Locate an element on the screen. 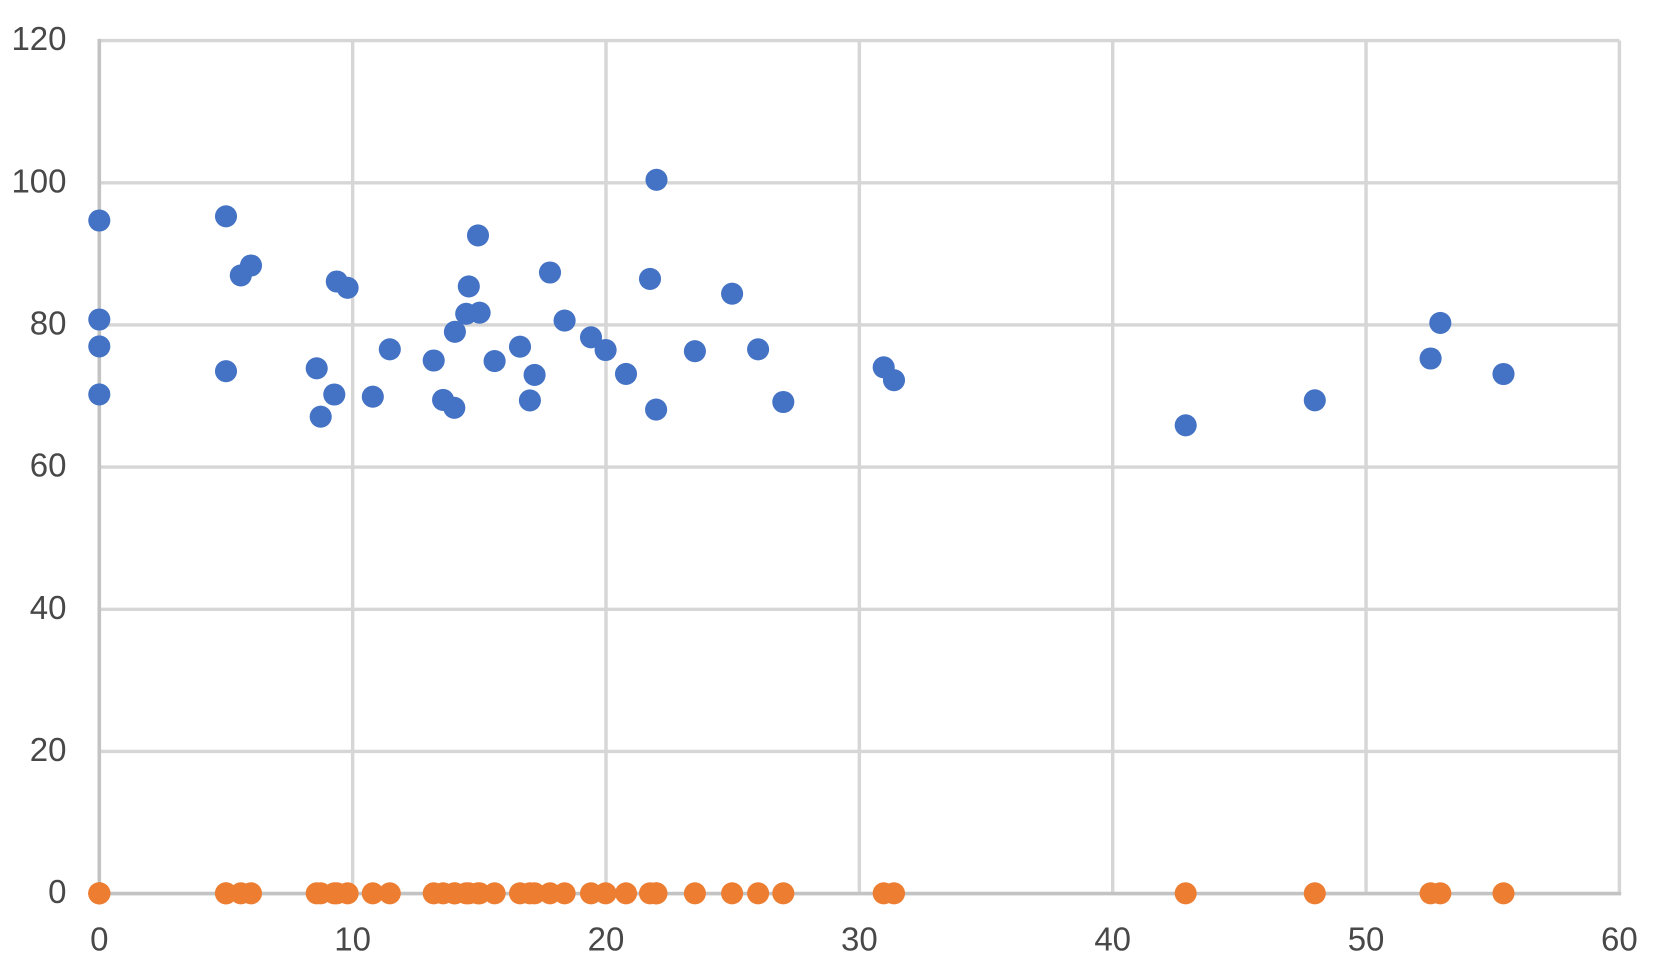 The width and height of the screenshot is (1672, 970). svg-text: 100 is located at coordinates (38, 180).